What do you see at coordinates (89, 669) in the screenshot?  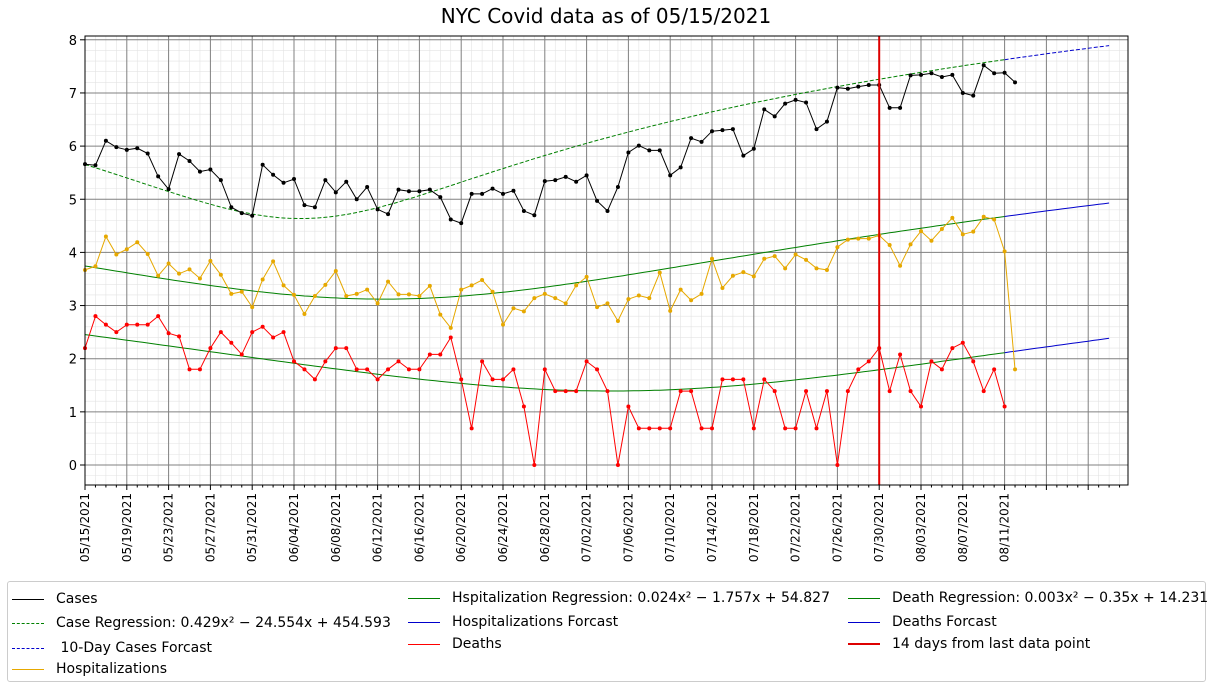 I see `legend-item-hospitalizations: Hospitalizations` at bounding box center [89, 669].